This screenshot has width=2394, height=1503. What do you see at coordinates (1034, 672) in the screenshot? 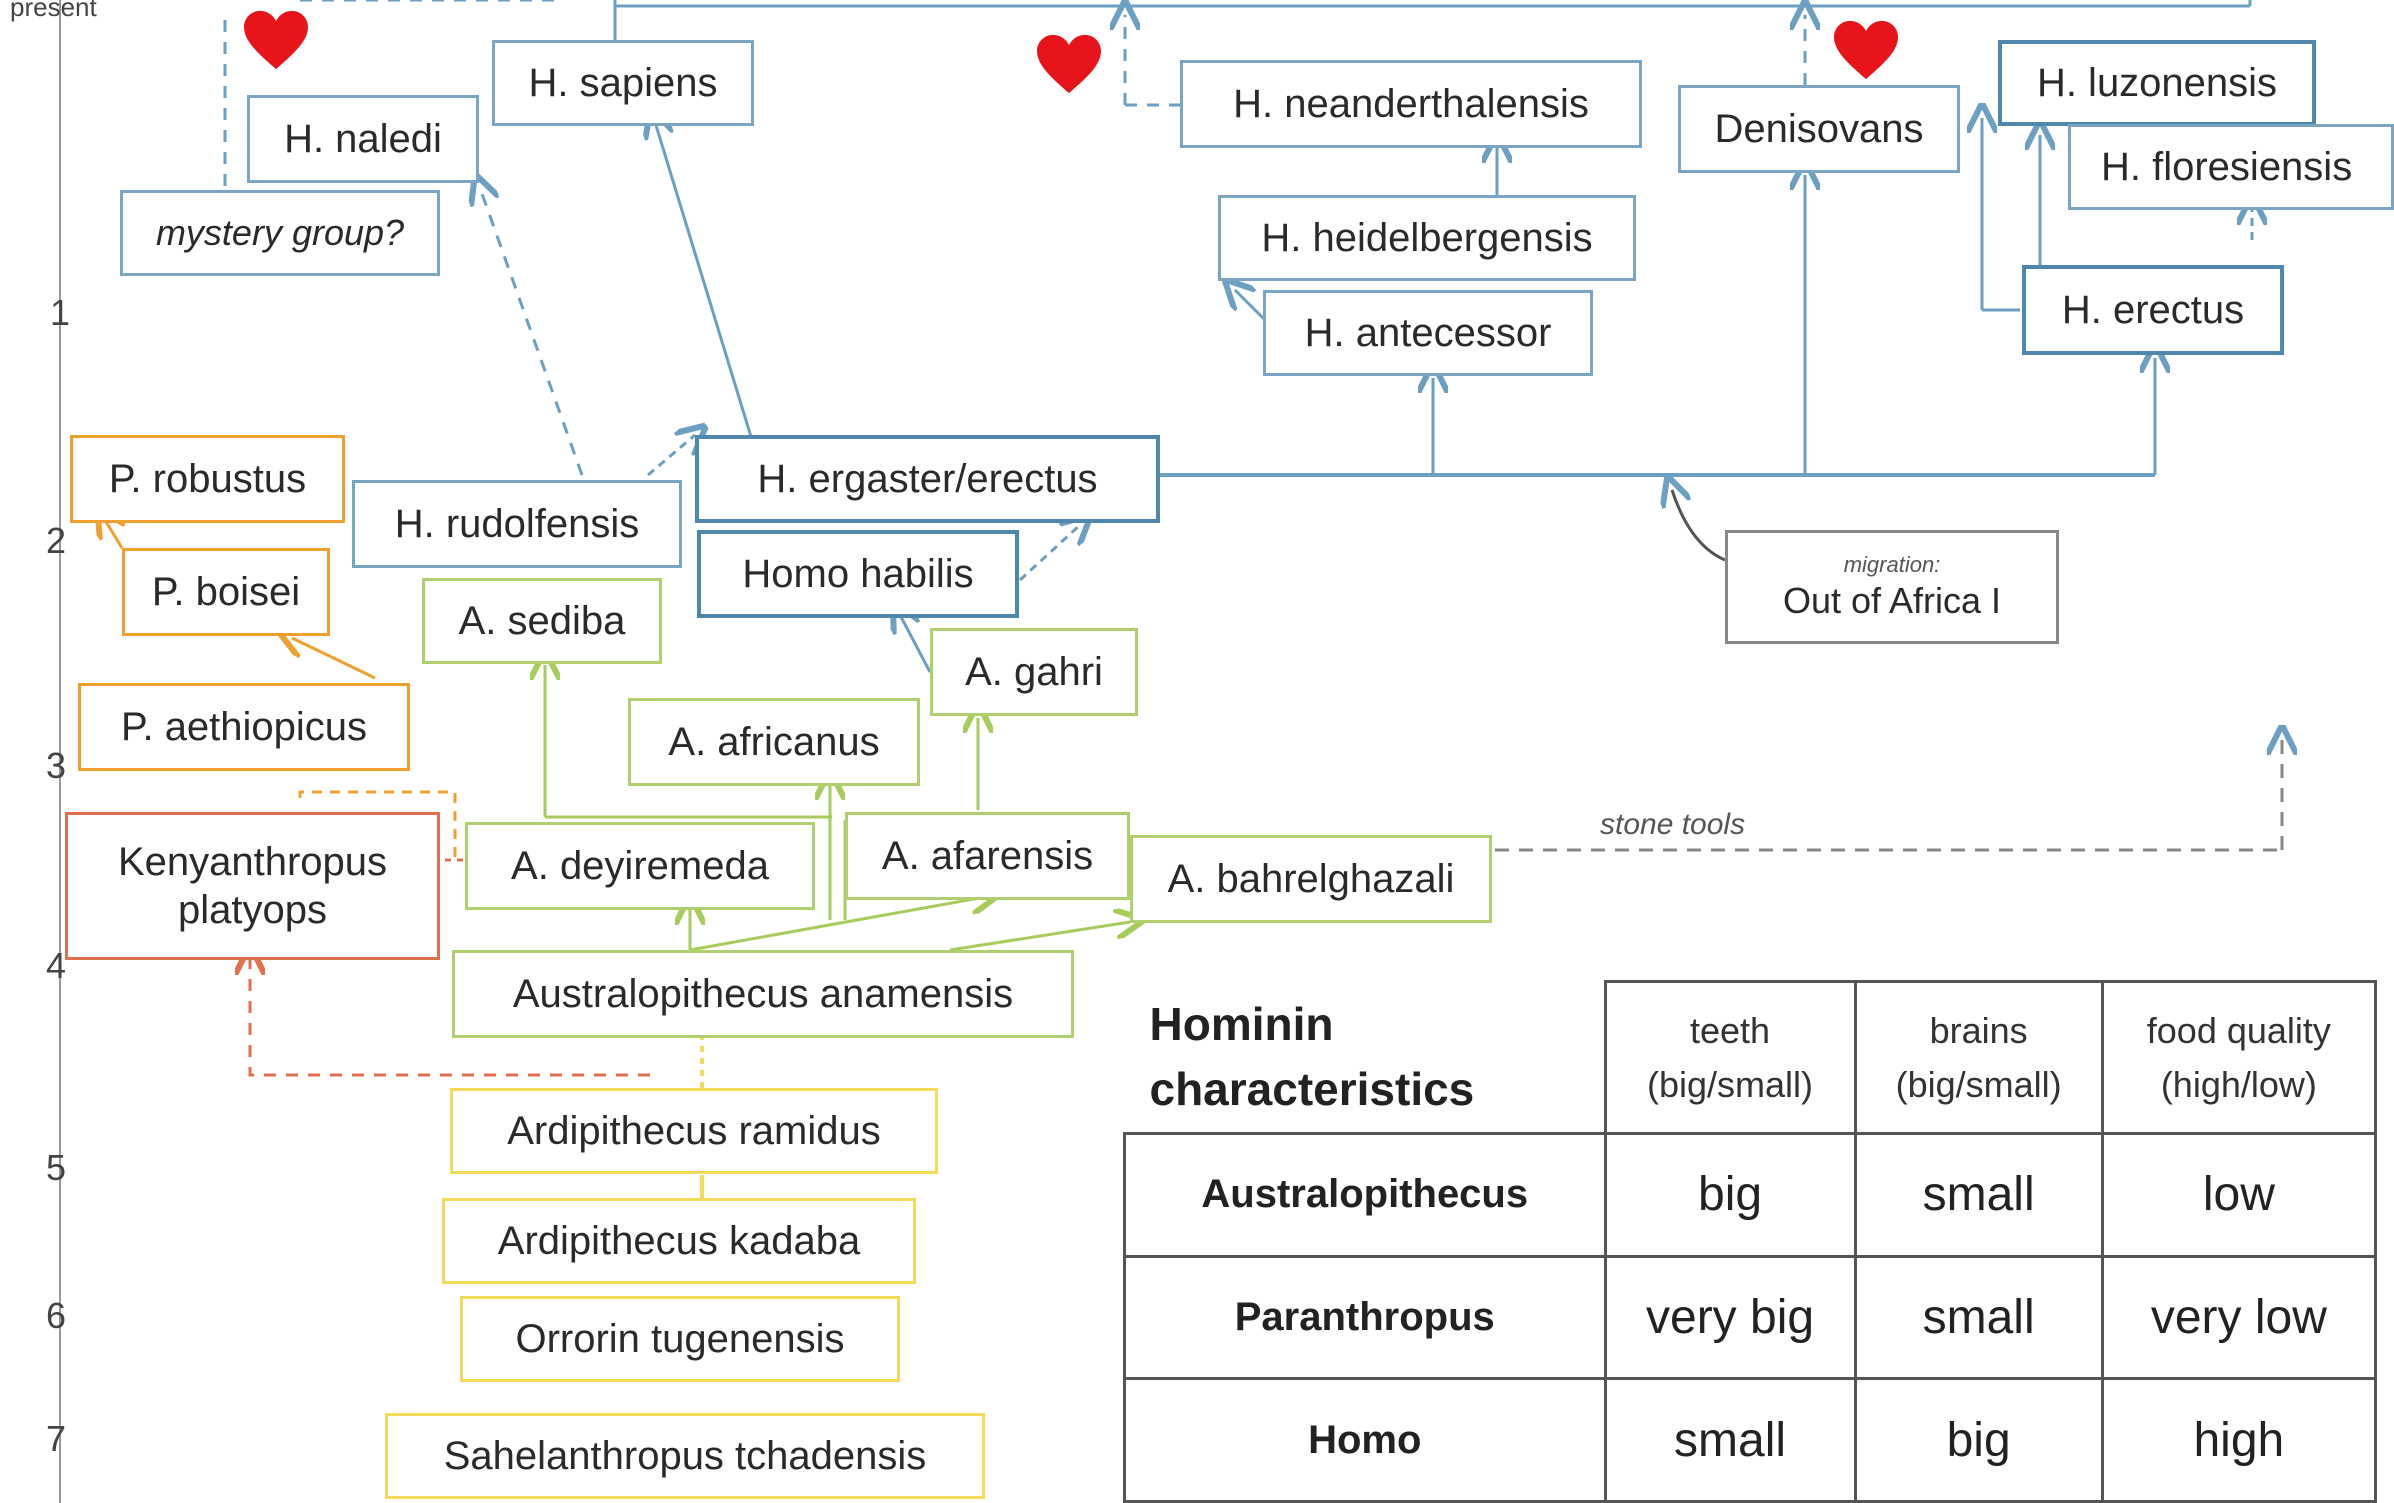
I see `node-a-gahri: A. gahri` at bounding box center [1034, 672].